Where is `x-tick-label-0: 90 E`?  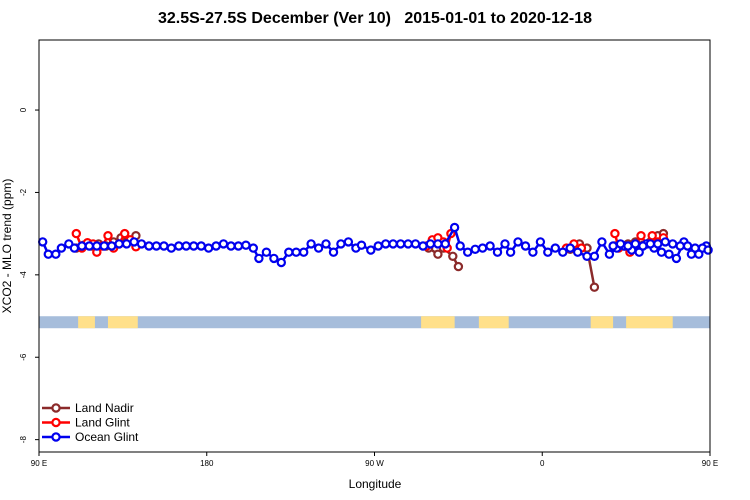 x-tick-label-0: 90 E is located at coordinates (39, 463).